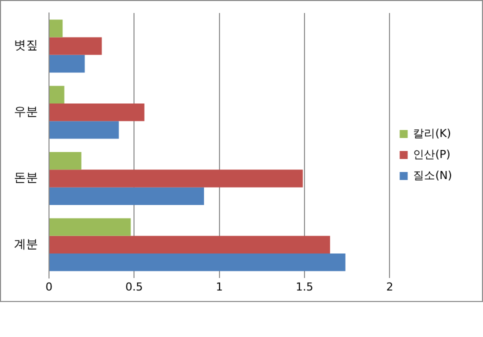 This screenshot has height=337, width=483. I want to click on y-tick-label: 우분, so click(26, 111).